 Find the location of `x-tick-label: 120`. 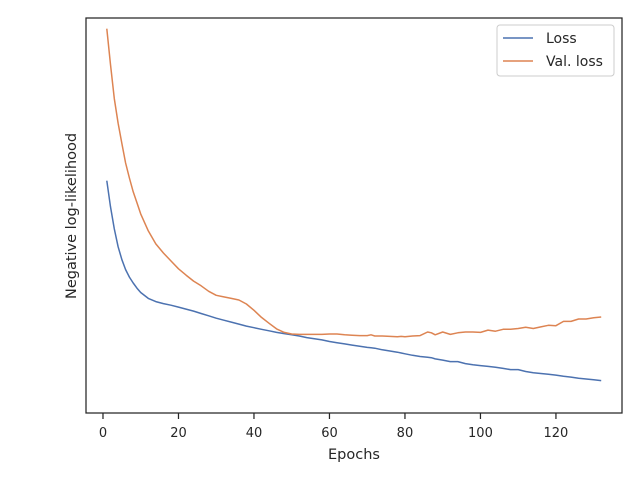

x-tick-label: 120 is located at coordinates (556, 433).